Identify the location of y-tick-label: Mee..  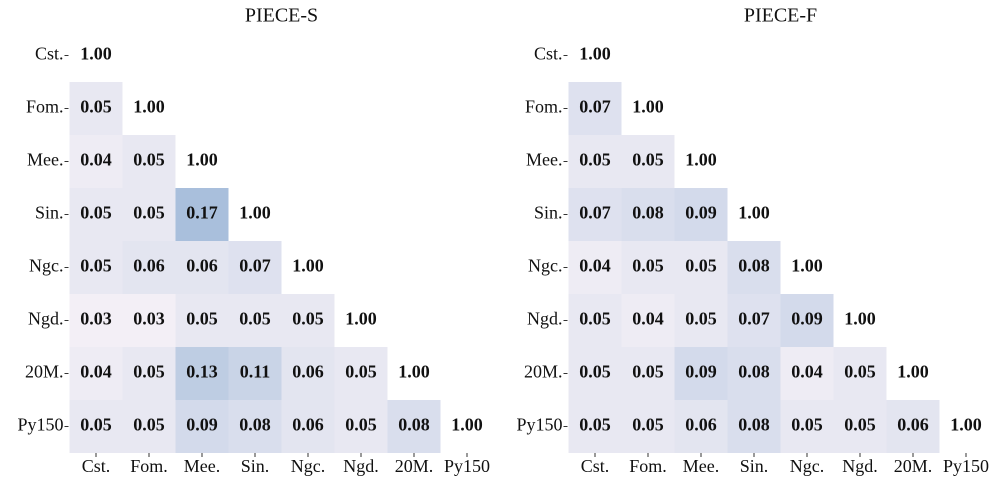
(544, 160).